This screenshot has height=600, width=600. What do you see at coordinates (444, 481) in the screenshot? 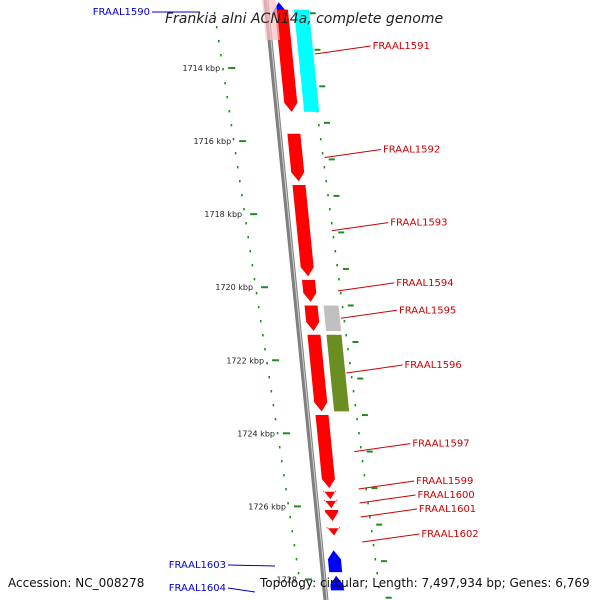
I see `gene-label-fraal1599: FRAAL1599` at bounding box center [444, 481].